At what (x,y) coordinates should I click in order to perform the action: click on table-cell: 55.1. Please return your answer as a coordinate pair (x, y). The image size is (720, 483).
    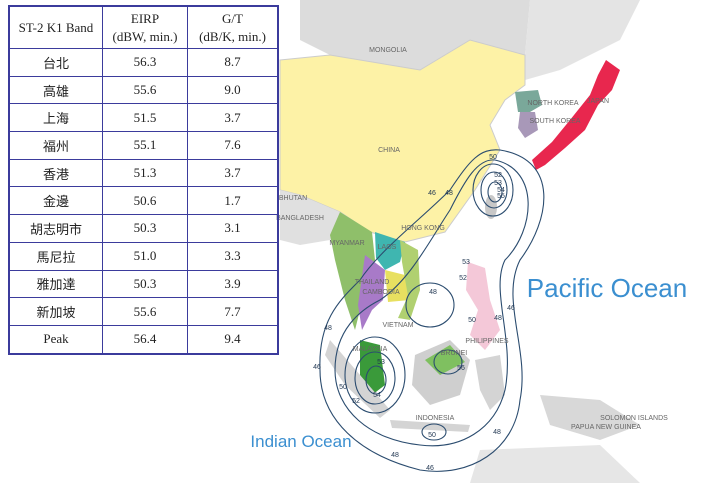
    Looking at the image, I should click on (145, 145).